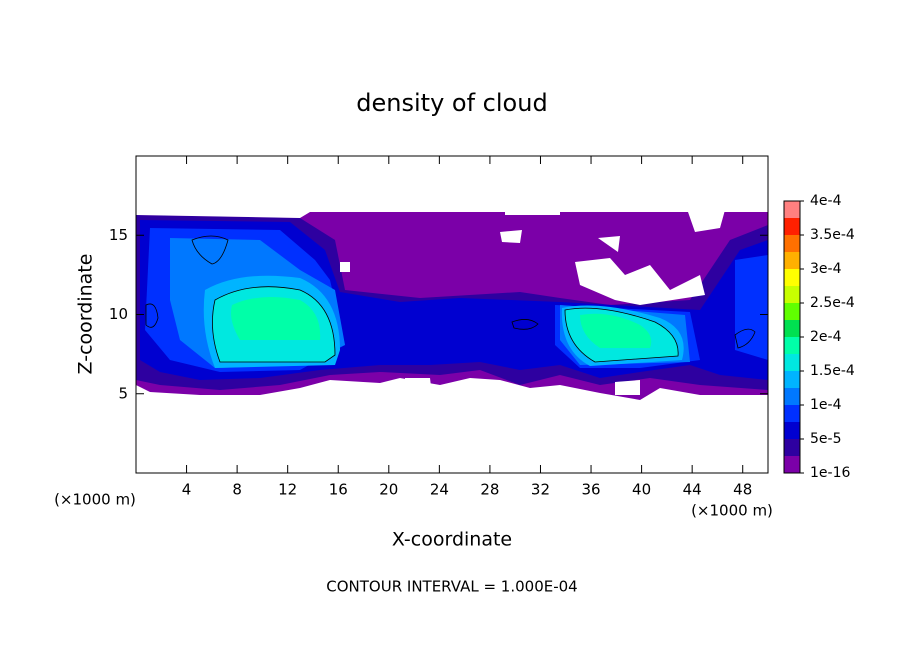  Describe the element at coordinates (832, 303) in the screenshot. I see `colorbar-tick-label: 2.5e-4` at that location.